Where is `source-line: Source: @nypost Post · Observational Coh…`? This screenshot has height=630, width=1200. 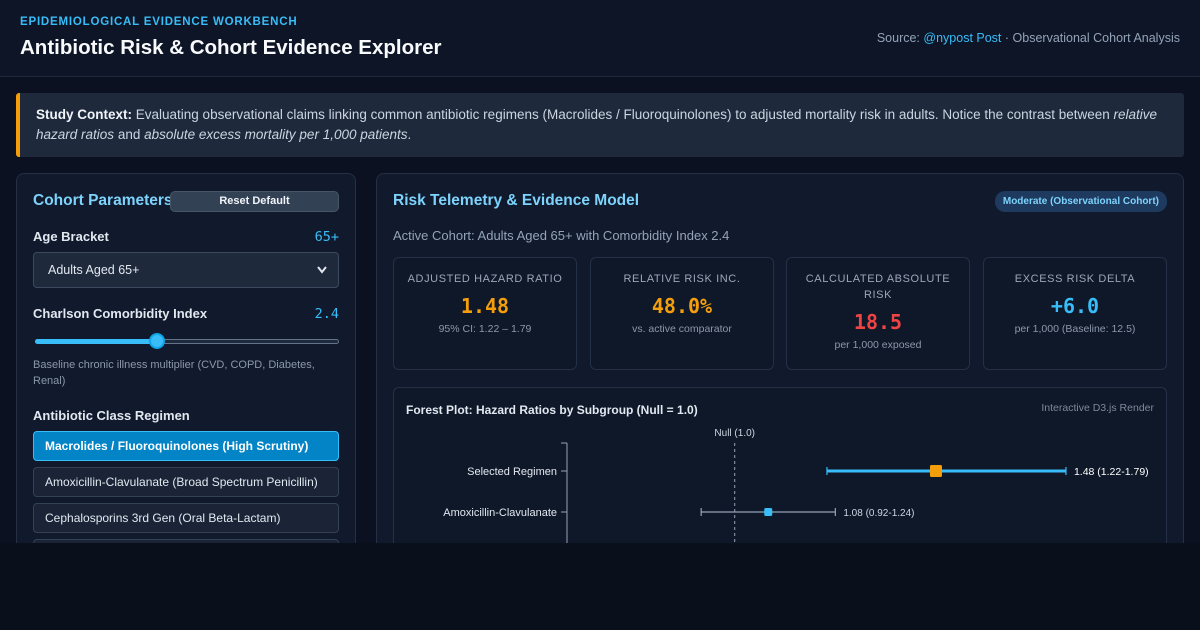
source-line: Source: @nypost Post · Observational Coh… is located at coordinates (1028, 38).